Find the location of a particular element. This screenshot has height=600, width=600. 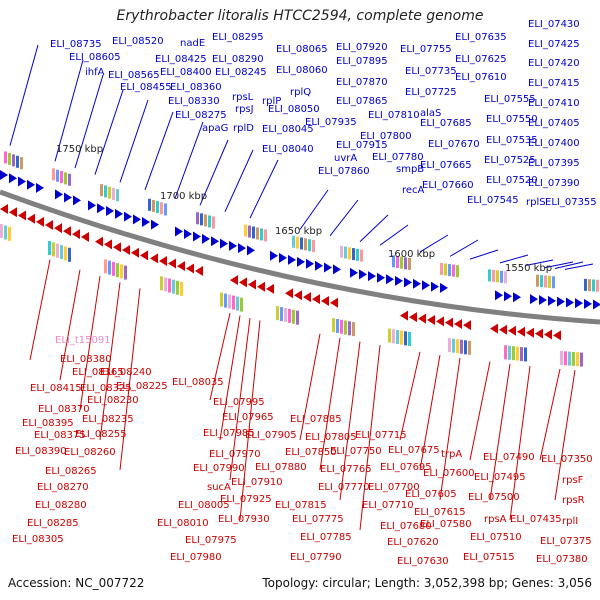

rna-label: ELI_t15091 is located at coordinates (83, 340).